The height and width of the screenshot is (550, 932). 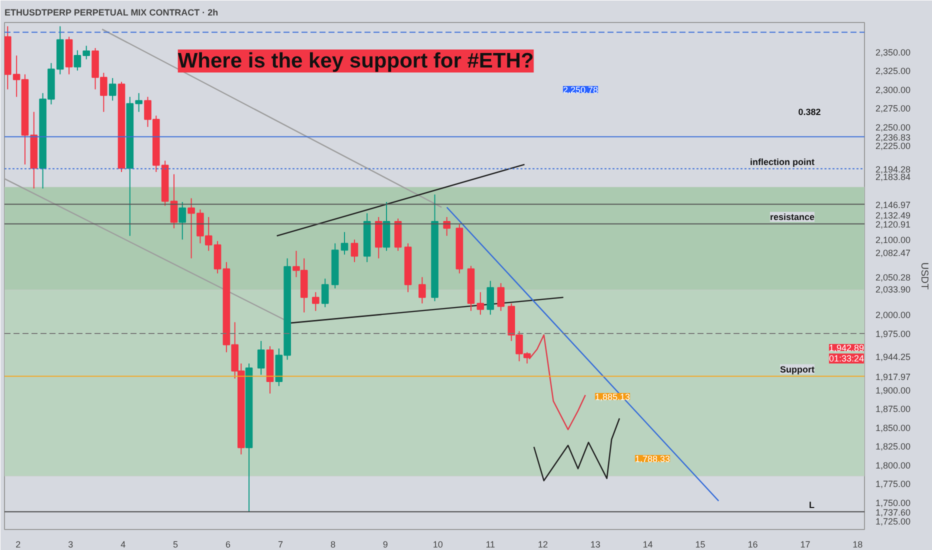 What do you see at coordinates (857, 545) in the screenshot?
I see `x-tick-label: 18` at bounding box center [857, 545].